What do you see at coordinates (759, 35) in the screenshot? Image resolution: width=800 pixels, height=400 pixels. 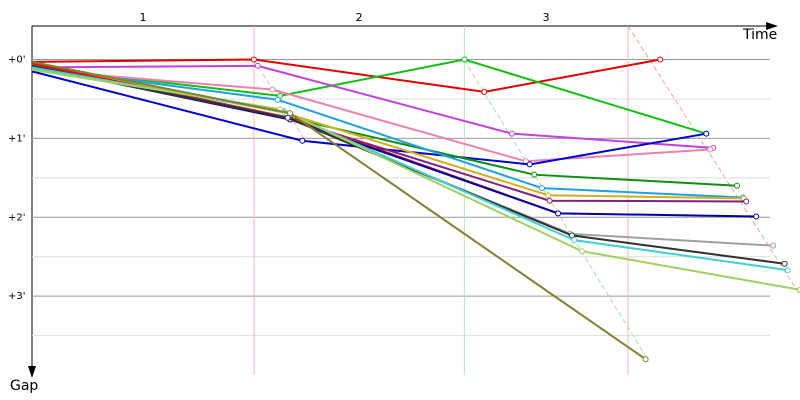 I see `x-axis-label: Time` at bounding box center [759, 35].